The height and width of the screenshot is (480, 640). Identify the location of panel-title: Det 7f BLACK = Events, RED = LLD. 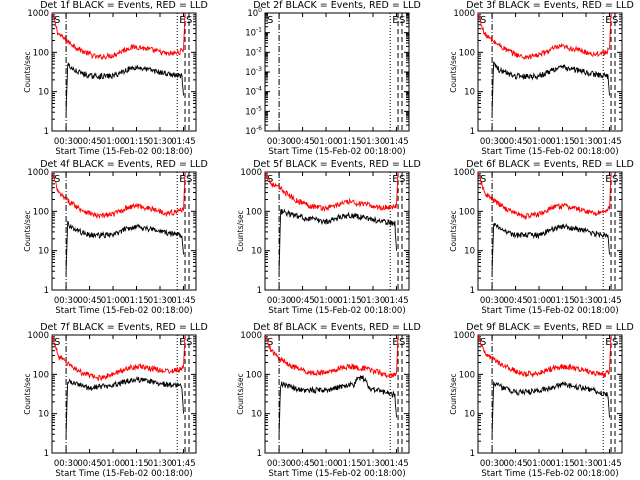
(124, 327).